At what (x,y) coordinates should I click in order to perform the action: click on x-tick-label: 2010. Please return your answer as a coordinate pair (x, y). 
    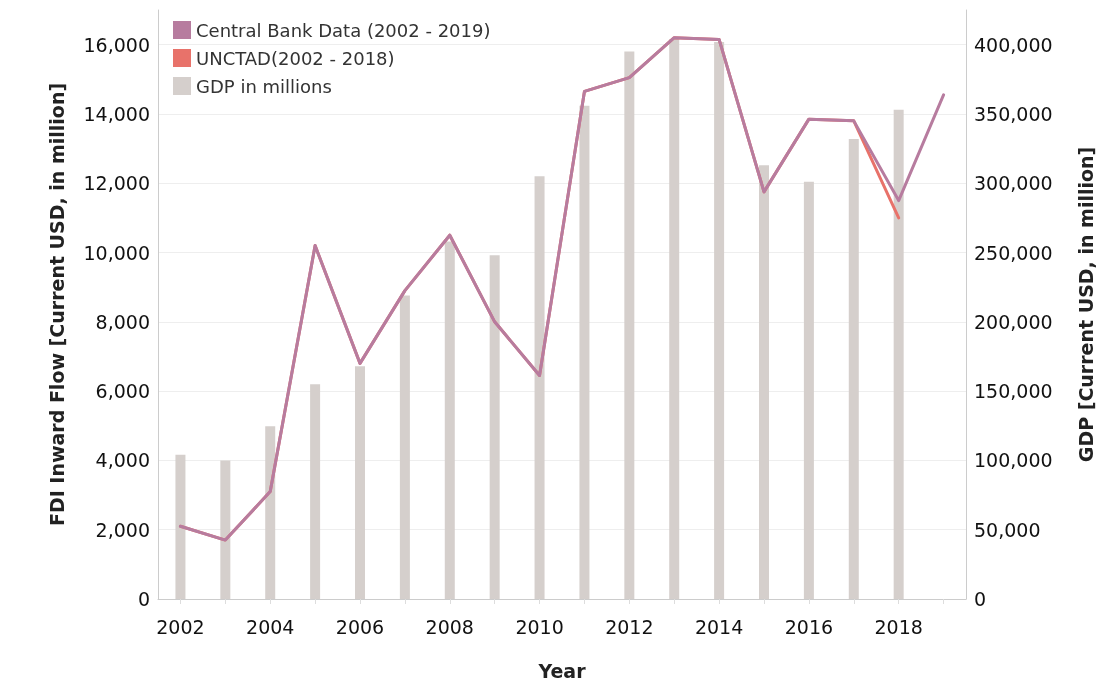
    Looking at the image, I should click on (539, 626).